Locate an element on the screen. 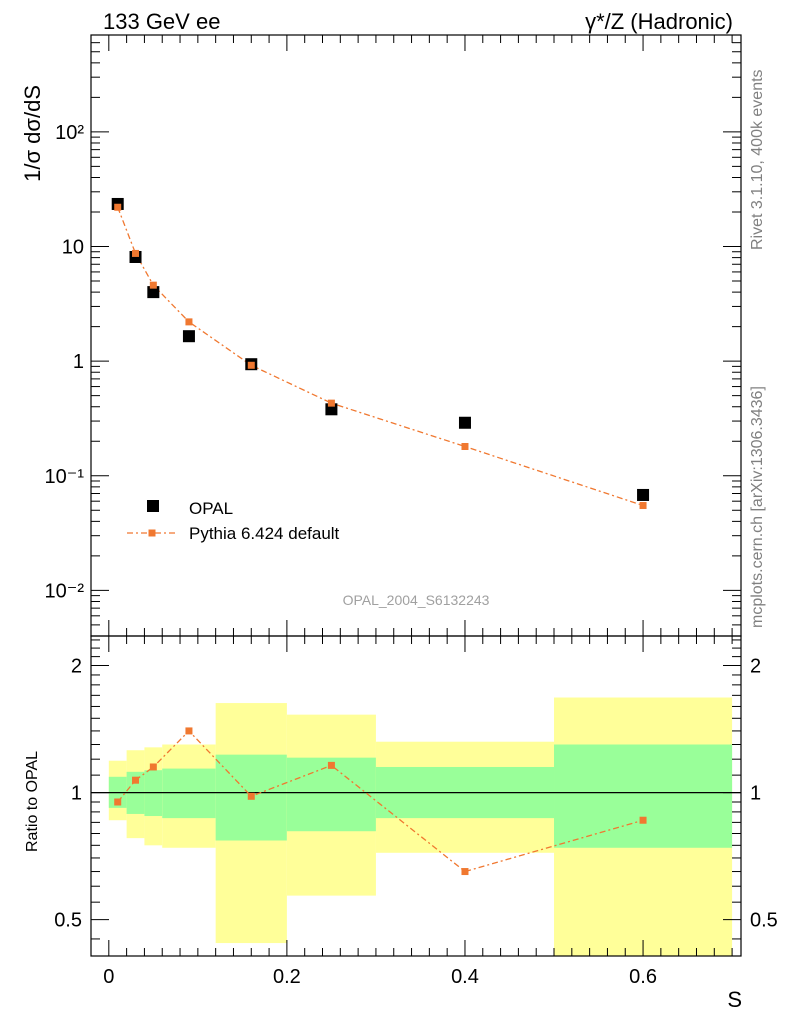  legend-opal-marker is located at coordinates (153, 506).